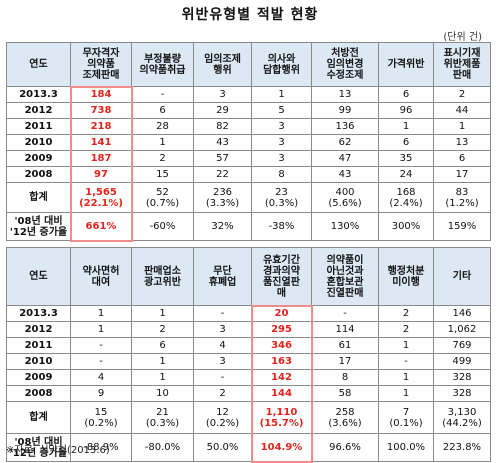 This screenshot has width=500, height=463. I want to click on row-value-line: 57, so click(222, 158).